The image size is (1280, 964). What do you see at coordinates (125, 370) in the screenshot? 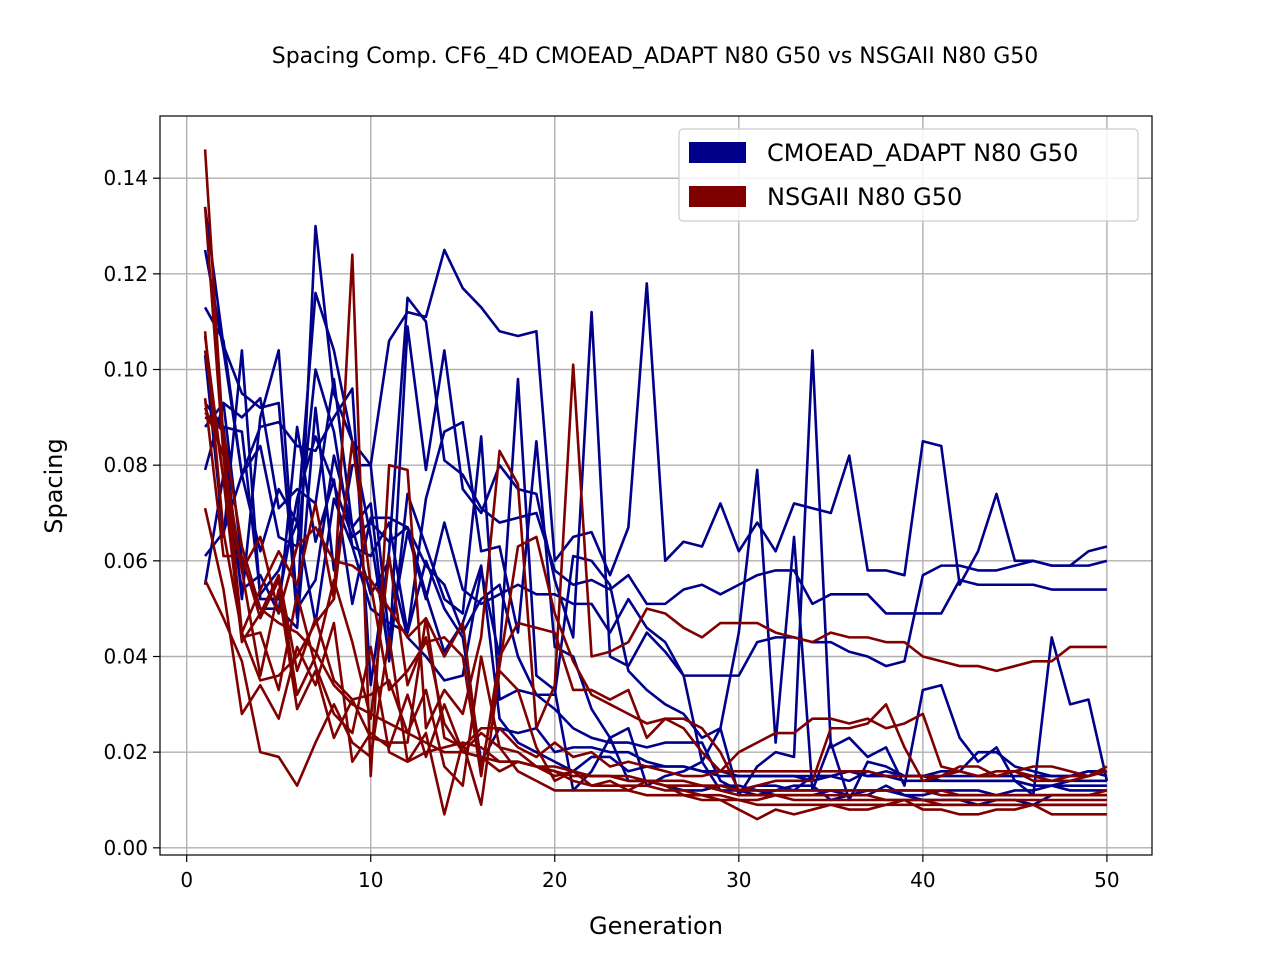
I see `y-tick-label: 0.10` at bounding box center [125, 370].